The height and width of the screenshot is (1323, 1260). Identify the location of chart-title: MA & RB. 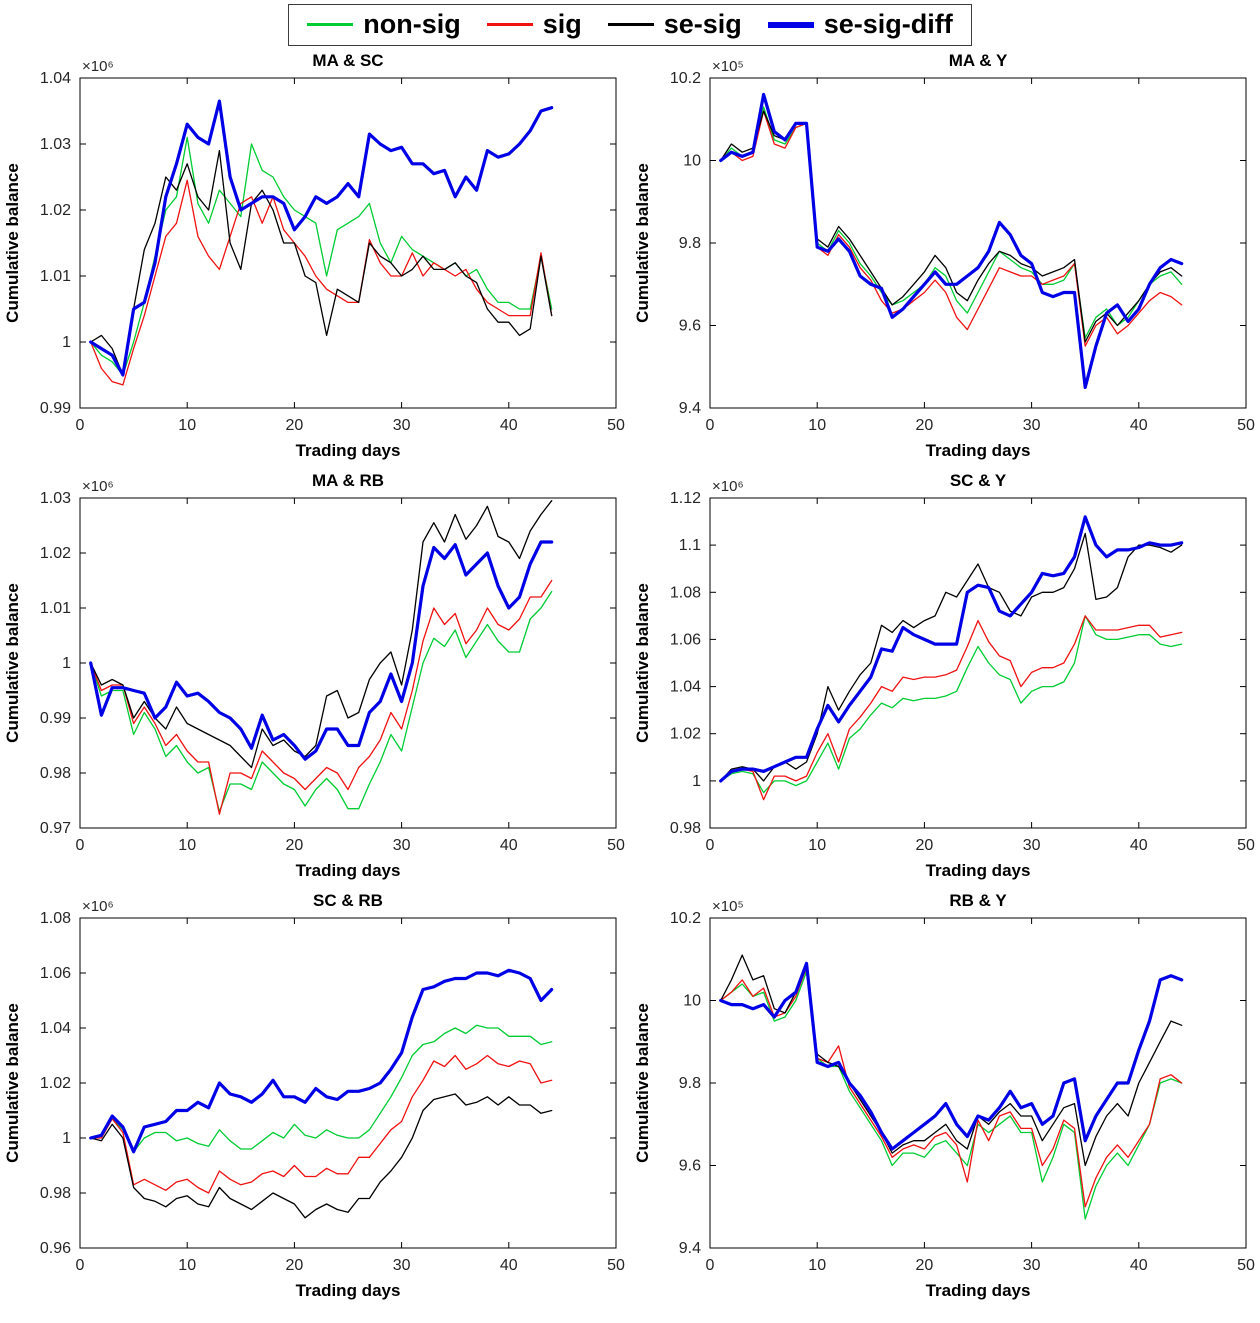
(348, 480).